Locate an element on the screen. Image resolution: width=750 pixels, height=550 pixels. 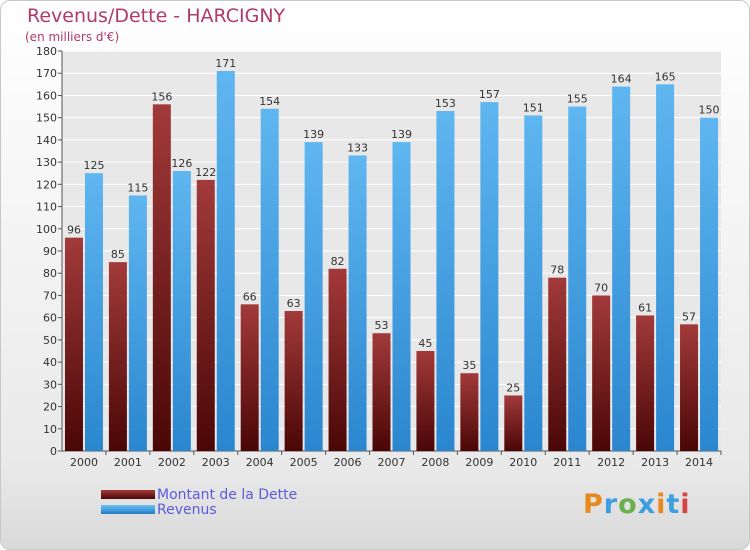
x-tick-label: 2011 is located at coordinates (567, 462).